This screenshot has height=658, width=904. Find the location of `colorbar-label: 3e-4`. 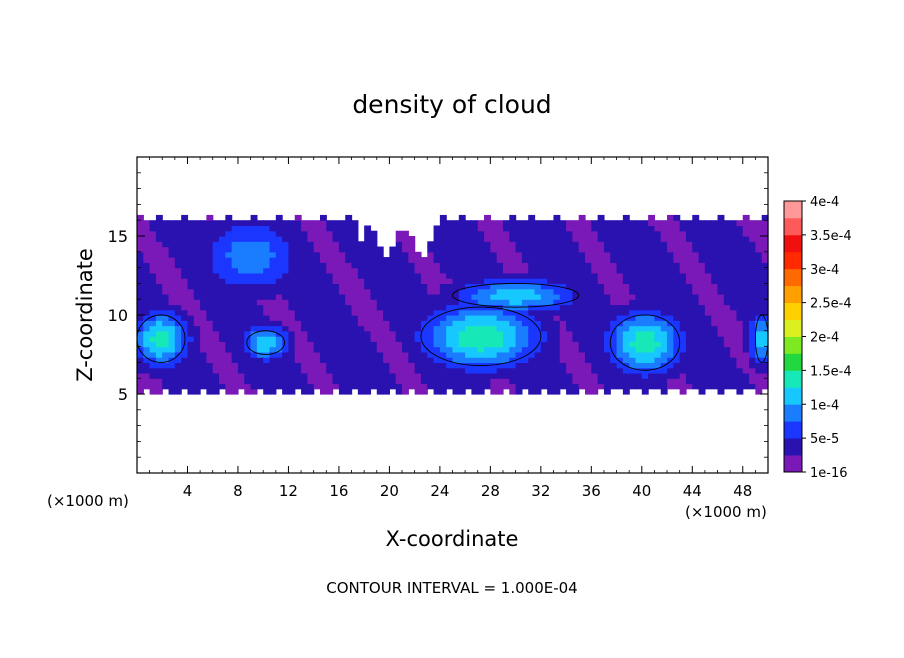

colorbar-label: 3e-4 is located at coordinates (824, 270).